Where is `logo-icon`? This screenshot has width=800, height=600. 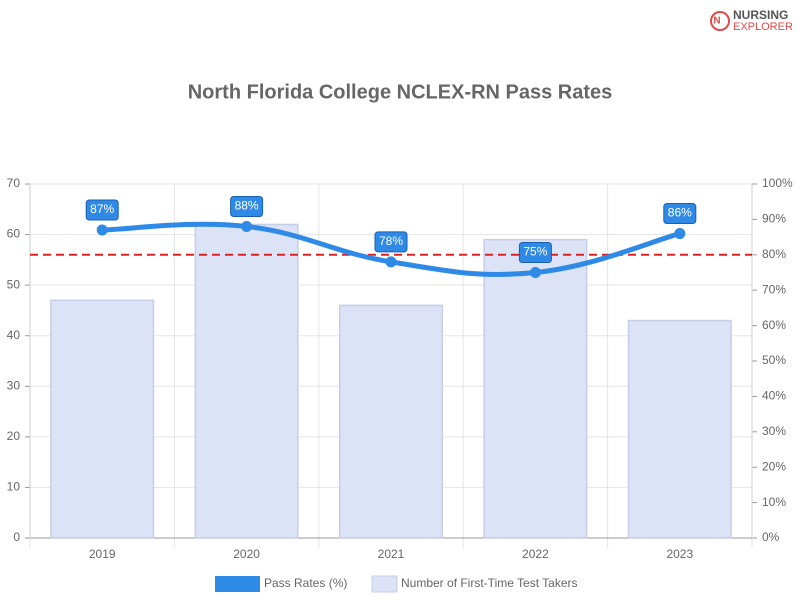 logo-icon is located at coordinates (720, 21).